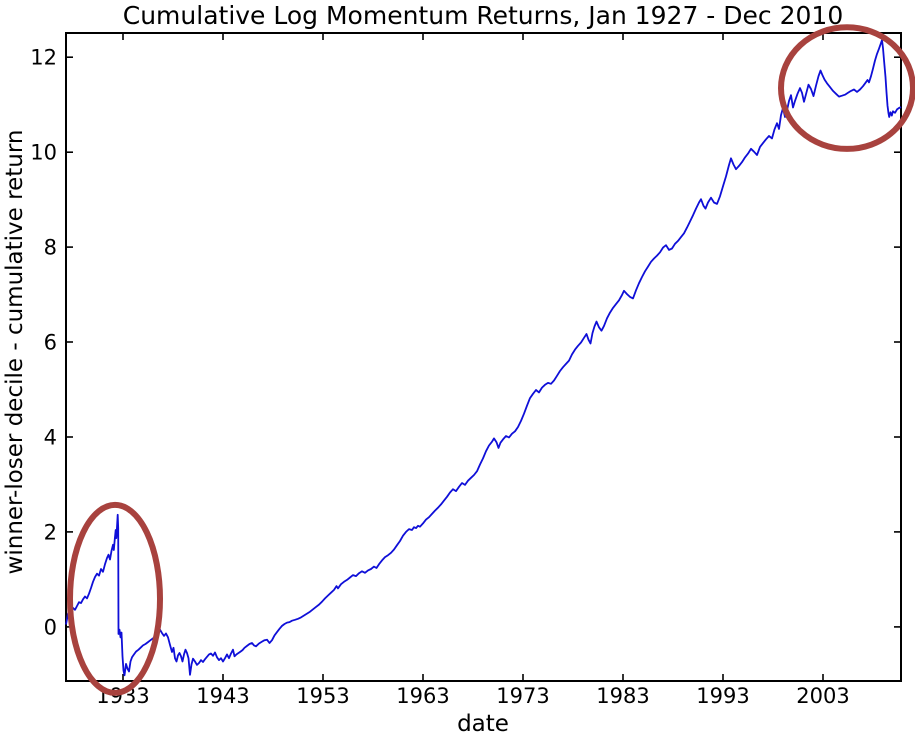 The image size is (915, 738). I want to click on y-tick-label: 0, so click(50, 627).